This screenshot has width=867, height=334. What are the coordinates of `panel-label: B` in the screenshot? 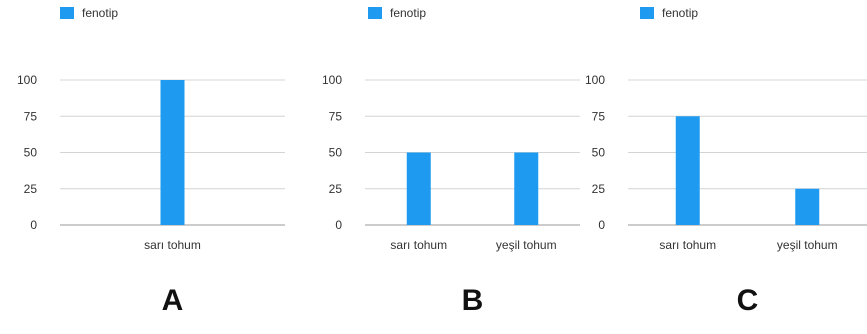 It's located at (473, 300).